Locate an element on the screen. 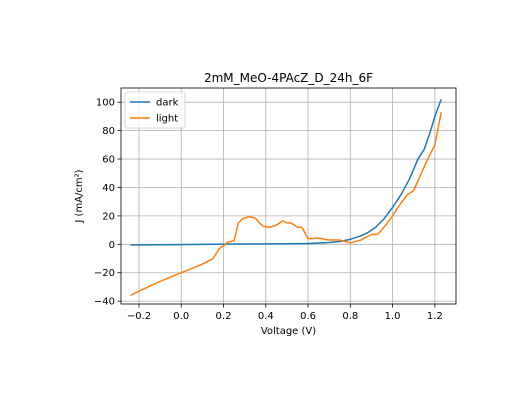  y-tick-label: 20 is located at coordinates (108, 216).